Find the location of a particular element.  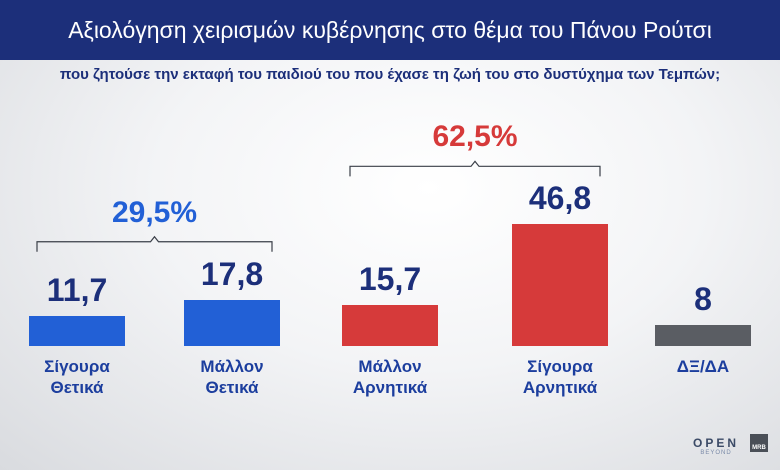

group-label-1: 62,5% is located at coordinates (475, 137).